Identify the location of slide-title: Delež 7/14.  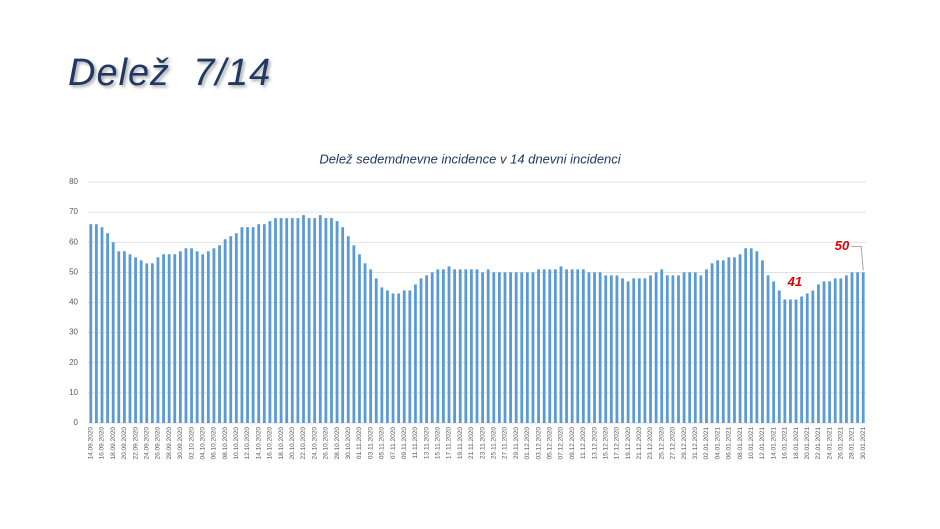
(170, 73).